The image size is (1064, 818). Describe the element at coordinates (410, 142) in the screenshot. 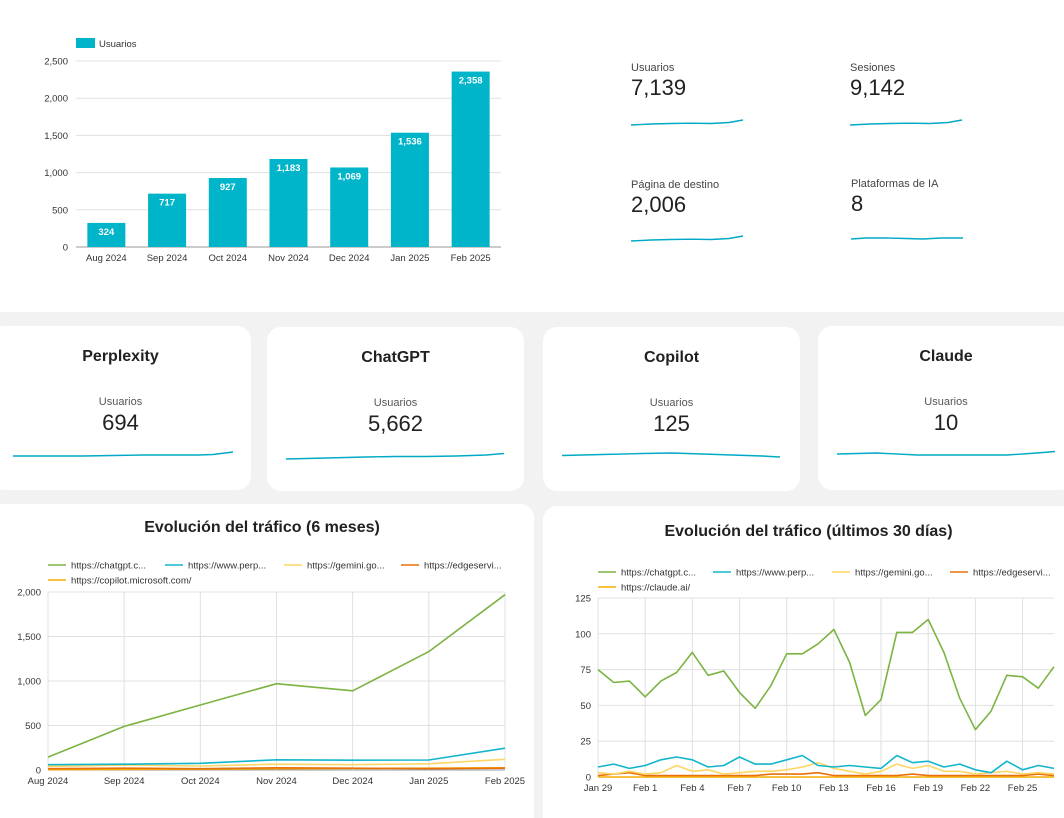

I see `data-label: 1,536` at that location.